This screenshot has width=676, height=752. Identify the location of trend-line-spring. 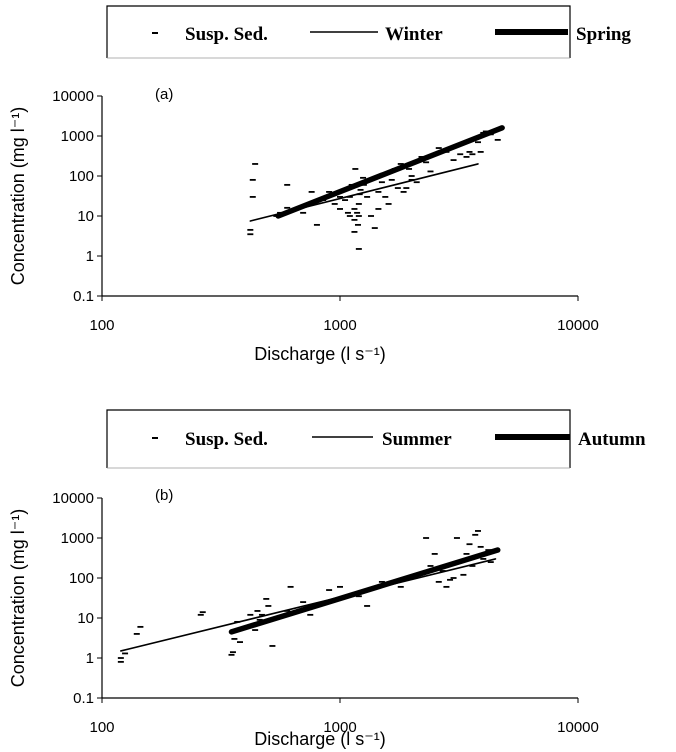
(390, 172).